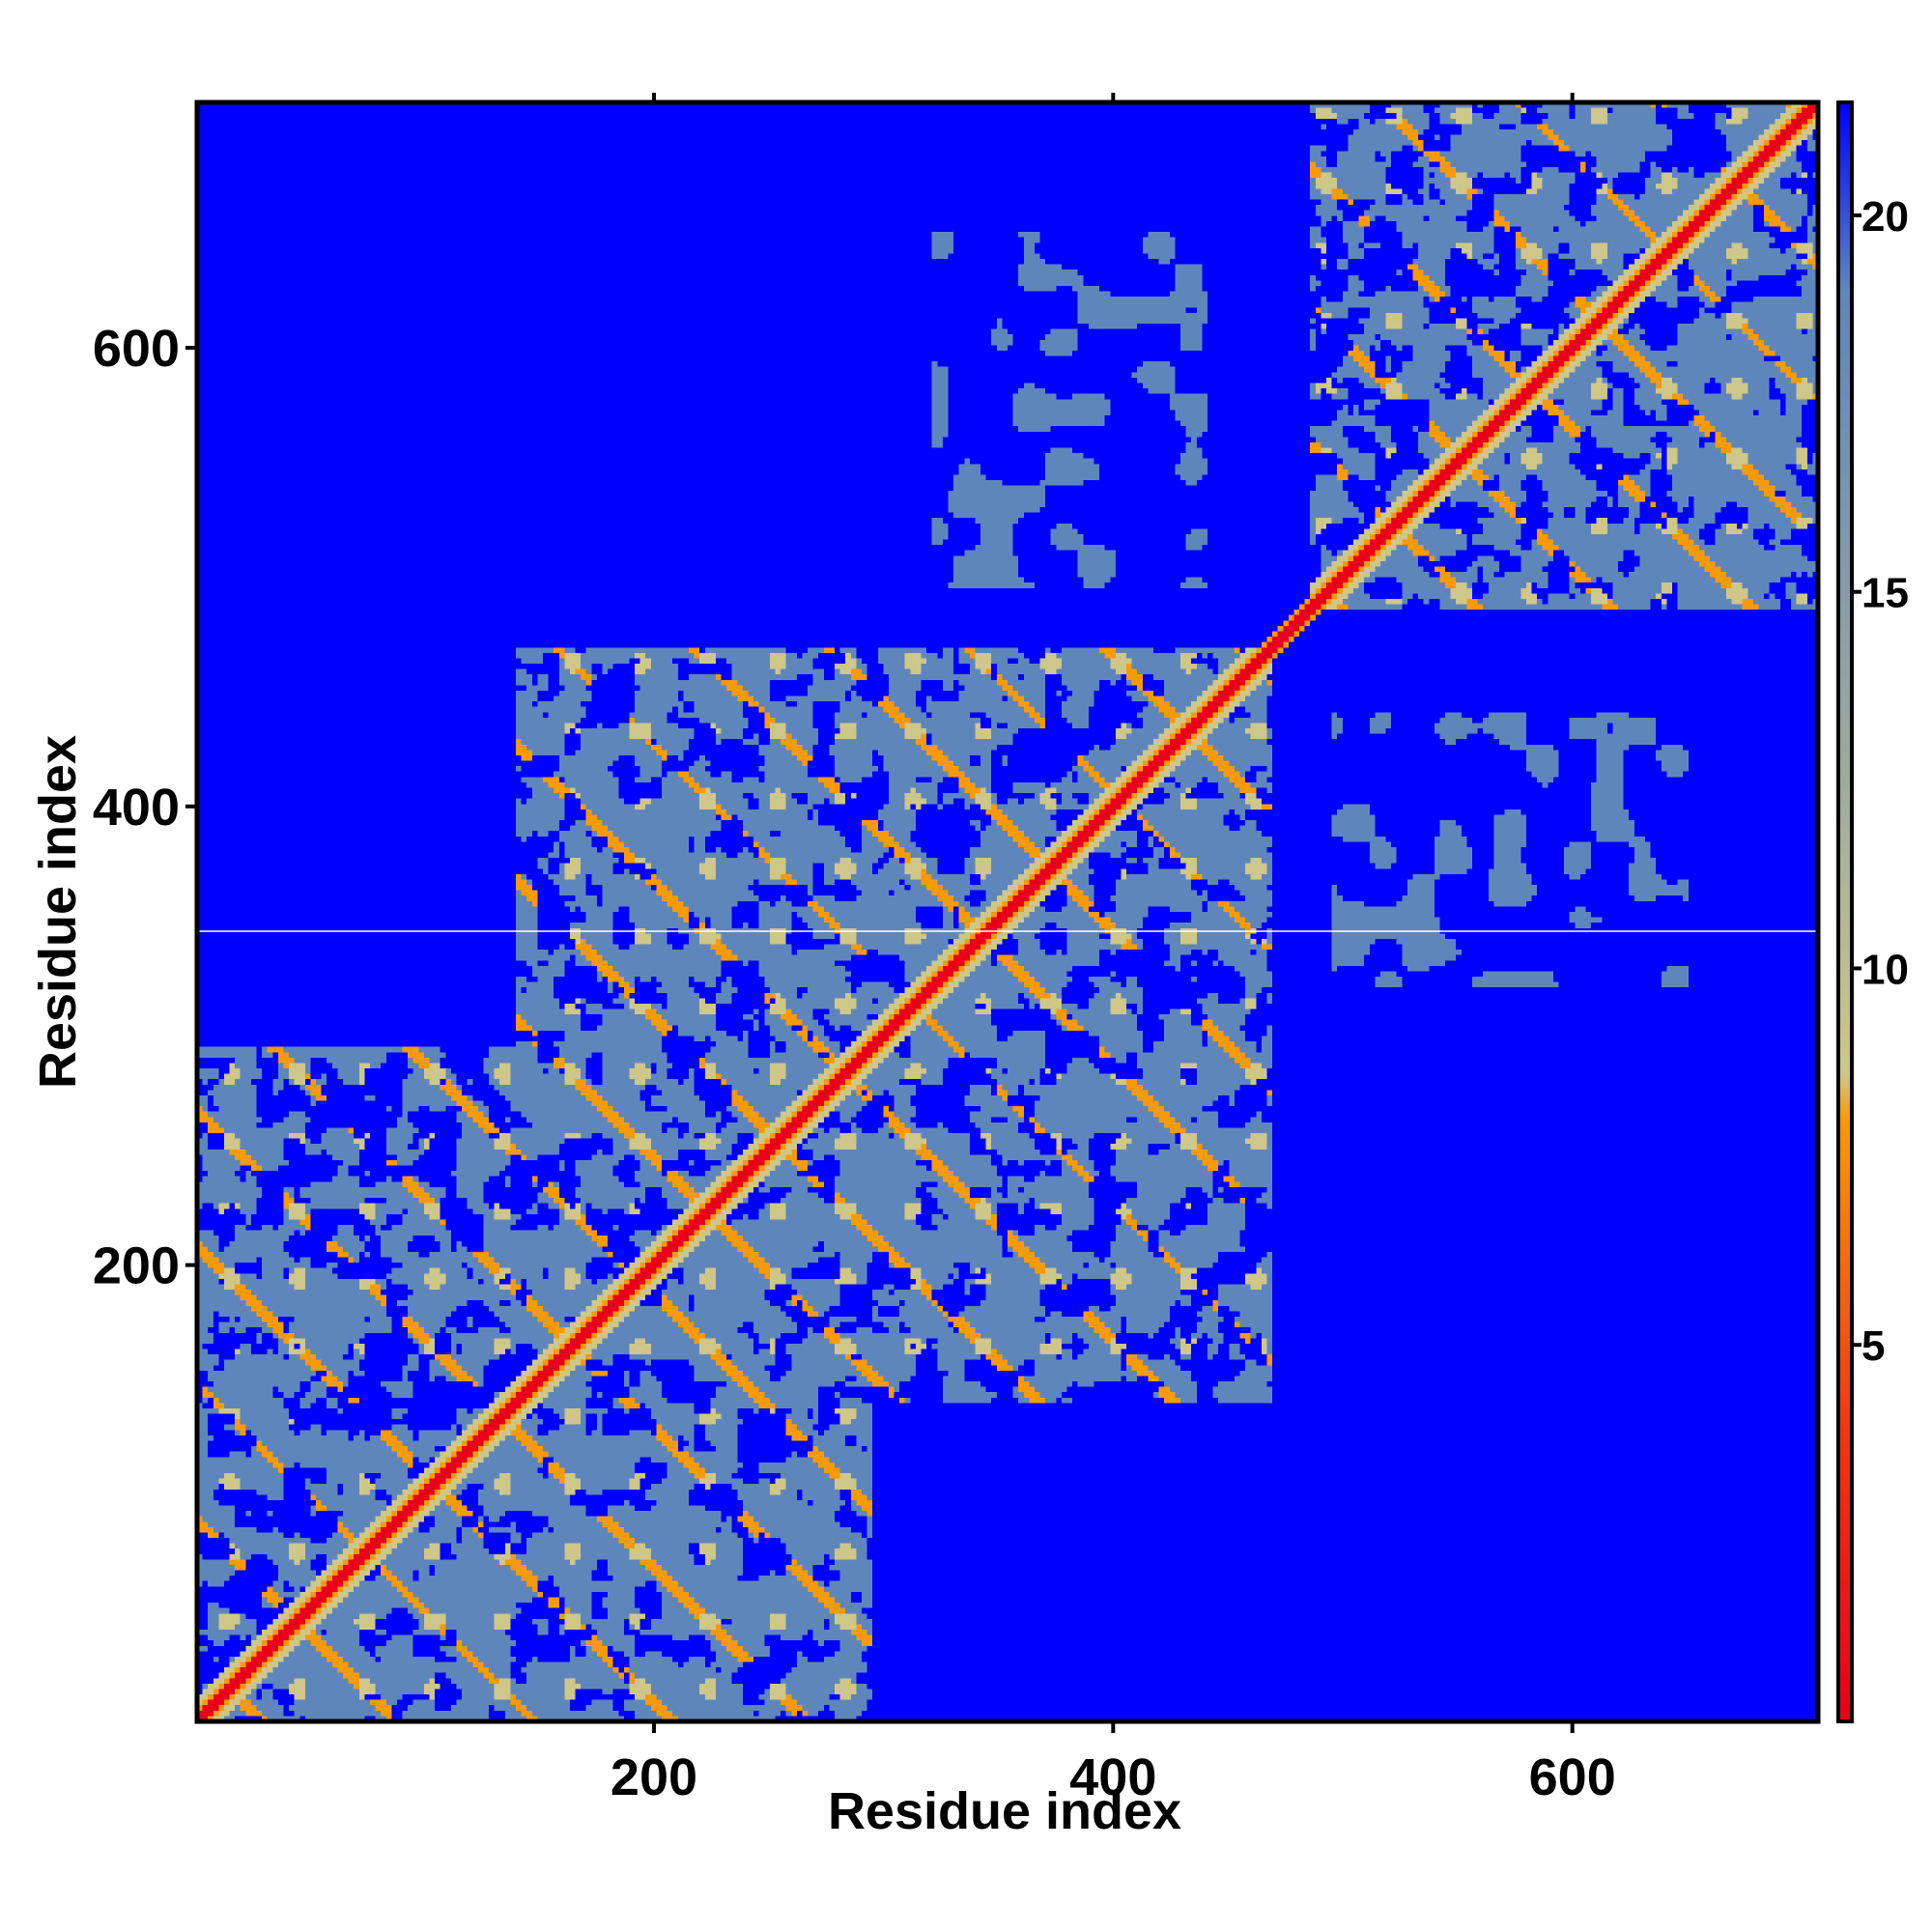  What do you see at coordinates (1885, 593) in the screenshot?
I see `colorbar-tick-label: 15` at bounding box center [1885, 593].